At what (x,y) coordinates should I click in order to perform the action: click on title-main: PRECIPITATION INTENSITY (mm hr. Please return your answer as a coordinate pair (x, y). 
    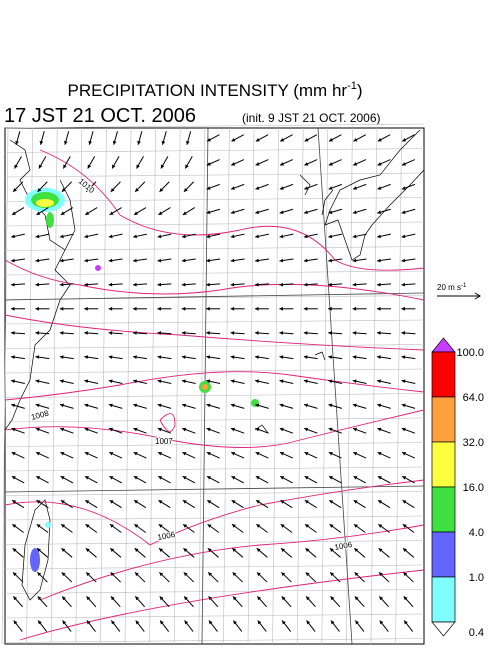
    Looking at the image, I should click on (207, 90).